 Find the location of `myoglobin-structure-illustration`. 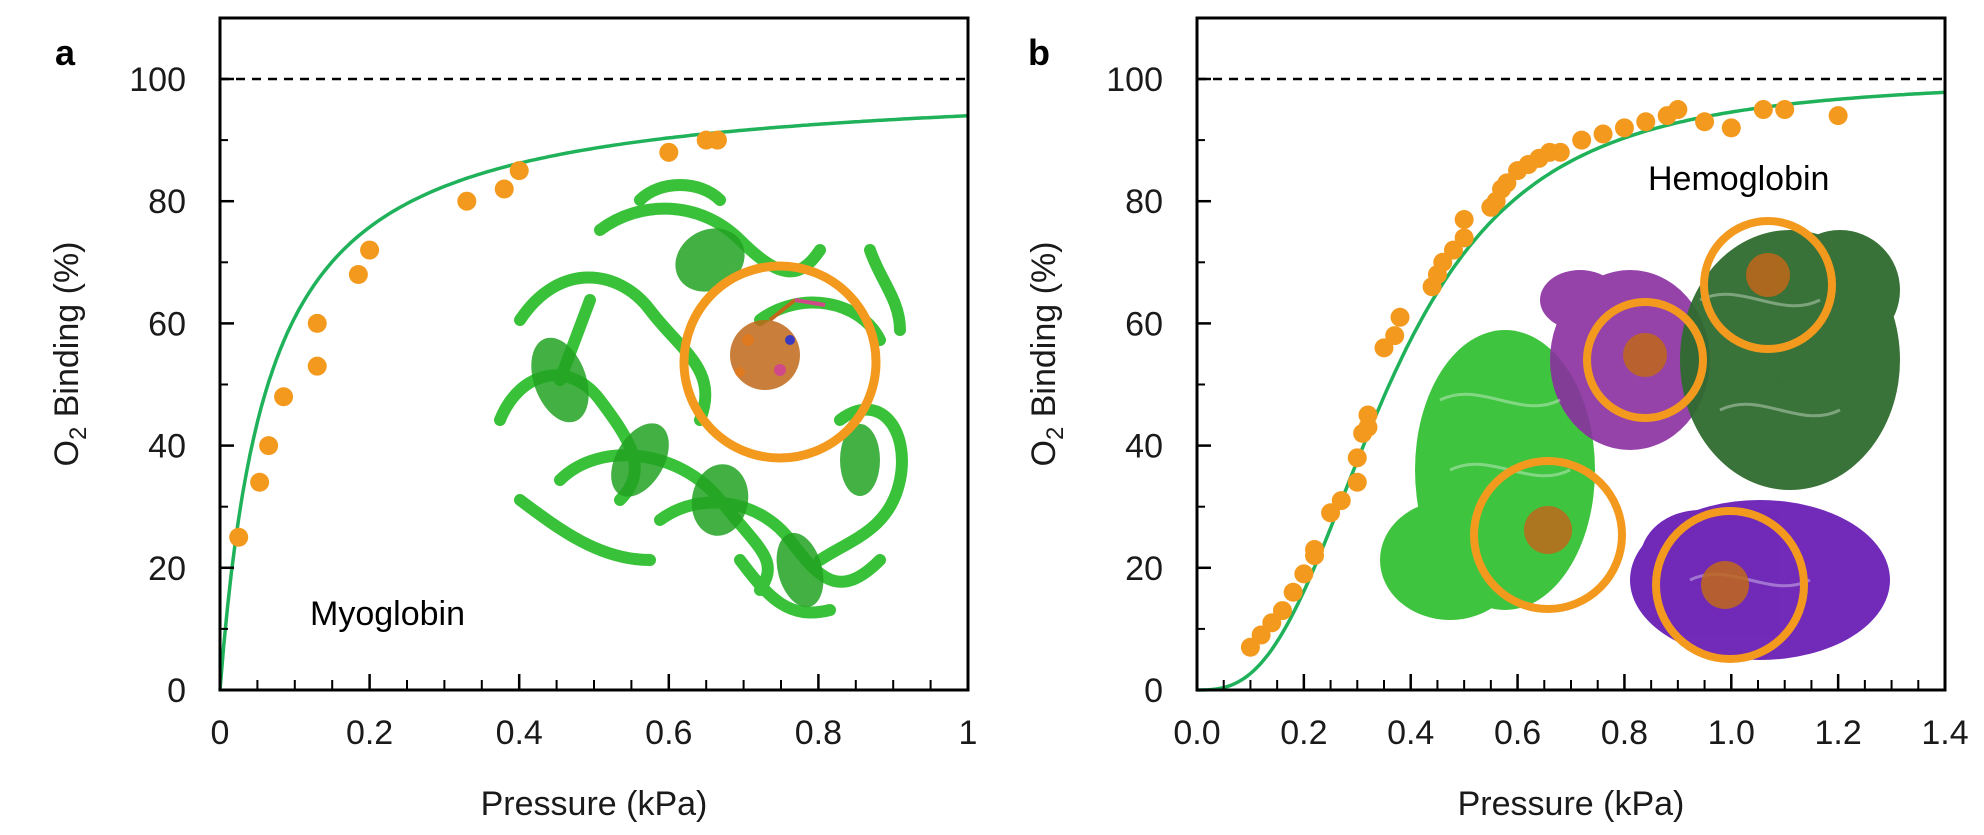

myoglobin-structure-illustration is located at coordinates (701, 399).